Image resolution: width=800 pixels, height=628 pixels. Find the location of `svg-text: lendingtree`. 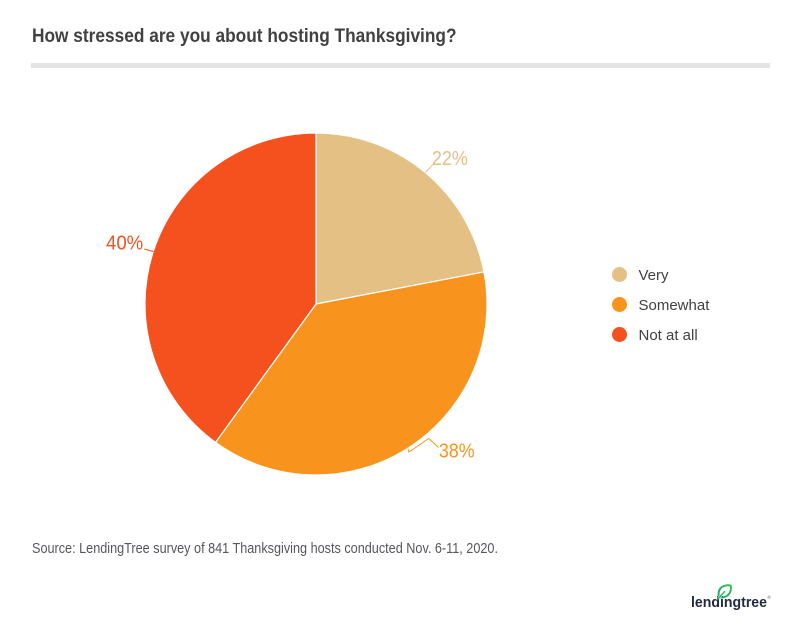

svg-text: lendingtree is located at coordinates (729, 603).